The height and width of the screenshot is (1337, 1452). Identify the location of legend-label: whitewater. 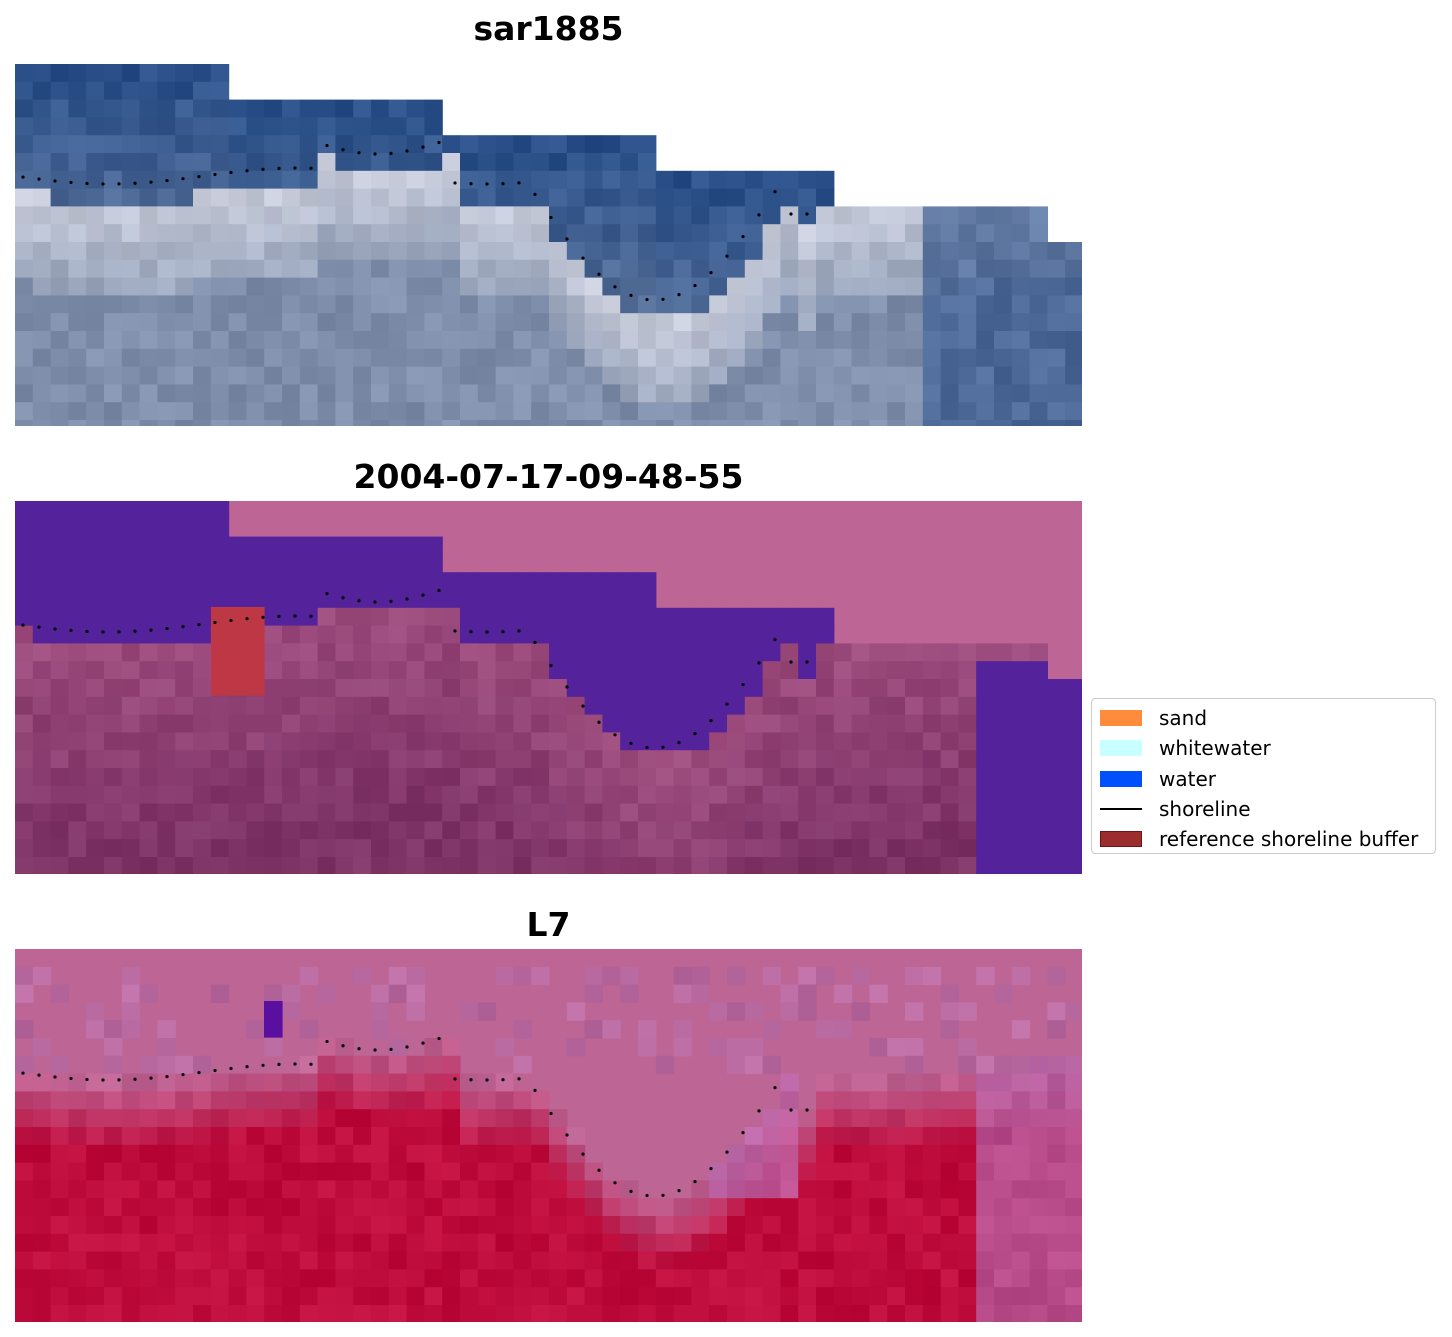
(1215, 748).